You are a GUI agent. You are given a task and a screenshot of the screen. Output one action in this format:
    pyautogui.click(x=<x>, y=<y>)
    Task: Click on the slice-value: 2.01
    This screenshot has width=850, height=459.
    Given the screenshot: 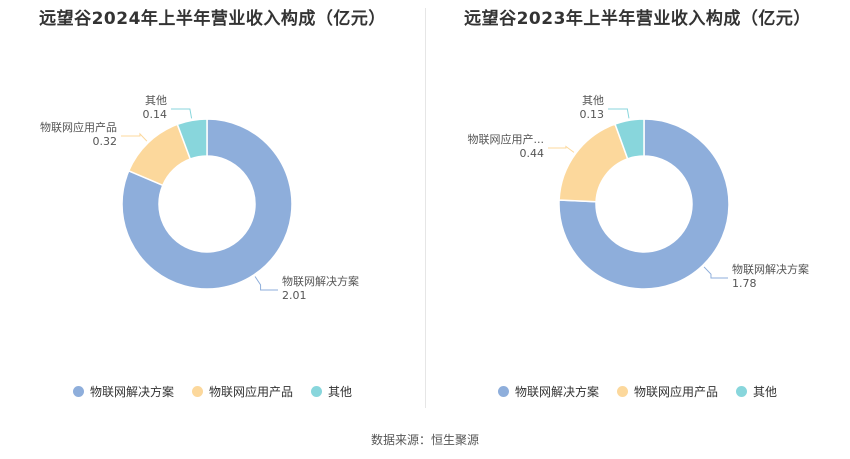 What is the action you would take?
    pyautogui.click(x=294, y=295)
    